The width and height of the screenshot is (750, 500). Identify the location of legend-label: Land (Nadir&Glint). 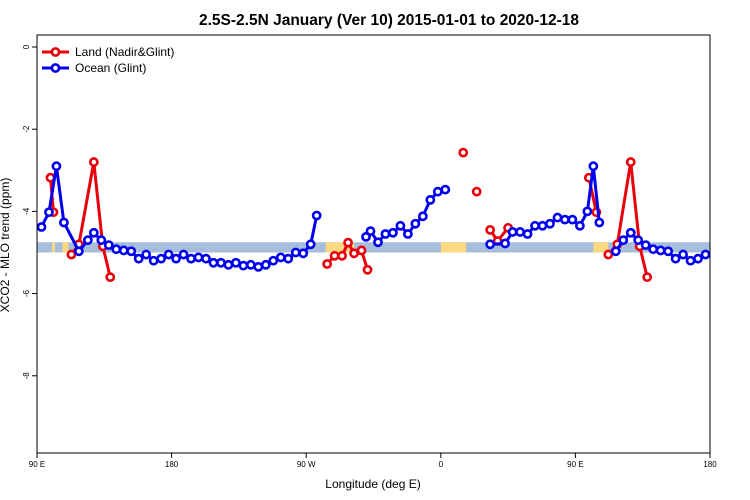
(124, 52).